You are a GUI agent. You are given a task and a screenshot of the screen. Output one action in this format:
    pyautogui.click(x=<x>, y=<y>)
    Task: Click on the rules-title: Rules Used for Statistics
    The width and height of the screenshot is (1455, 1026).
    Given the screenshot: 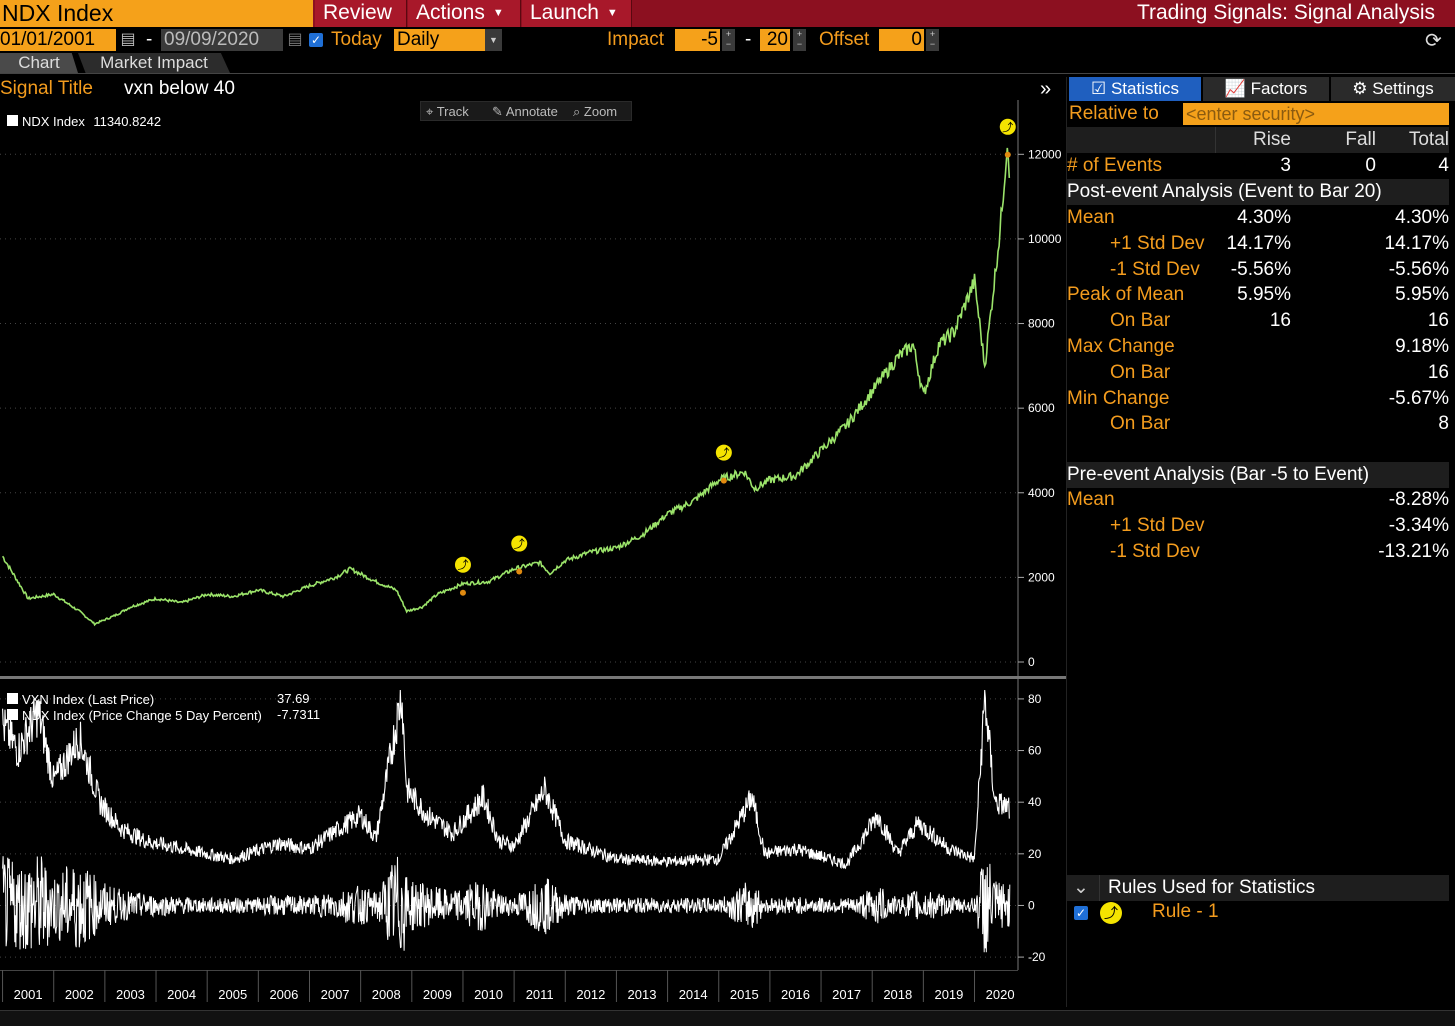 What is the action you would take?
    pyautogui.click(x=1211, y=887)
    